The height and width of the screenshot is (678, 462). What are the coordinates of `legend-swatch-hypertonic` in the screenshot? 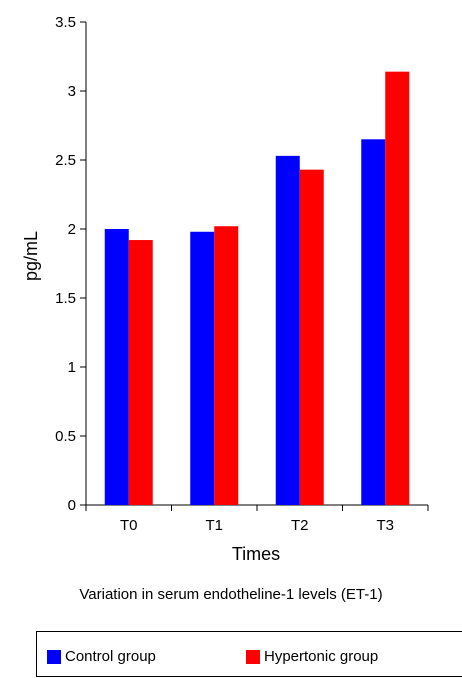 It's located at (253, 656).